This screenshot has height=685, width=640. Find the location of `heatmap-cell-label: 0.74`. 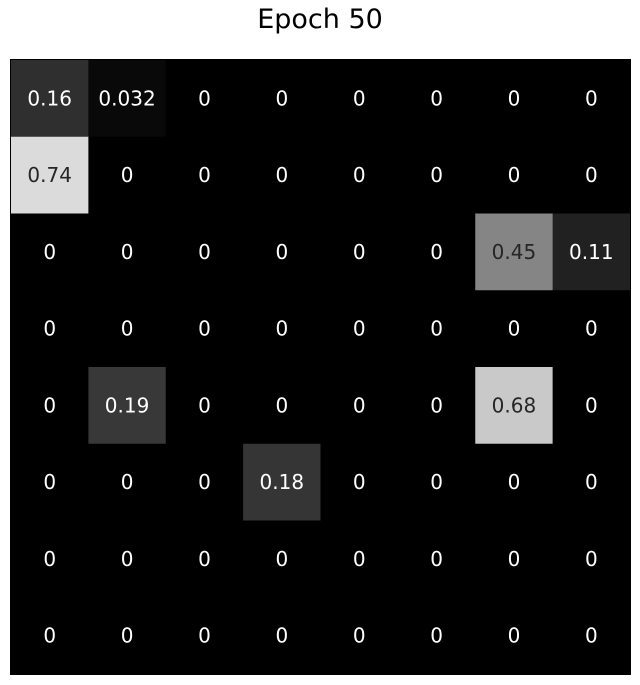

heatmap-cell-label: 0.74 is located at coordinates (49, 175).